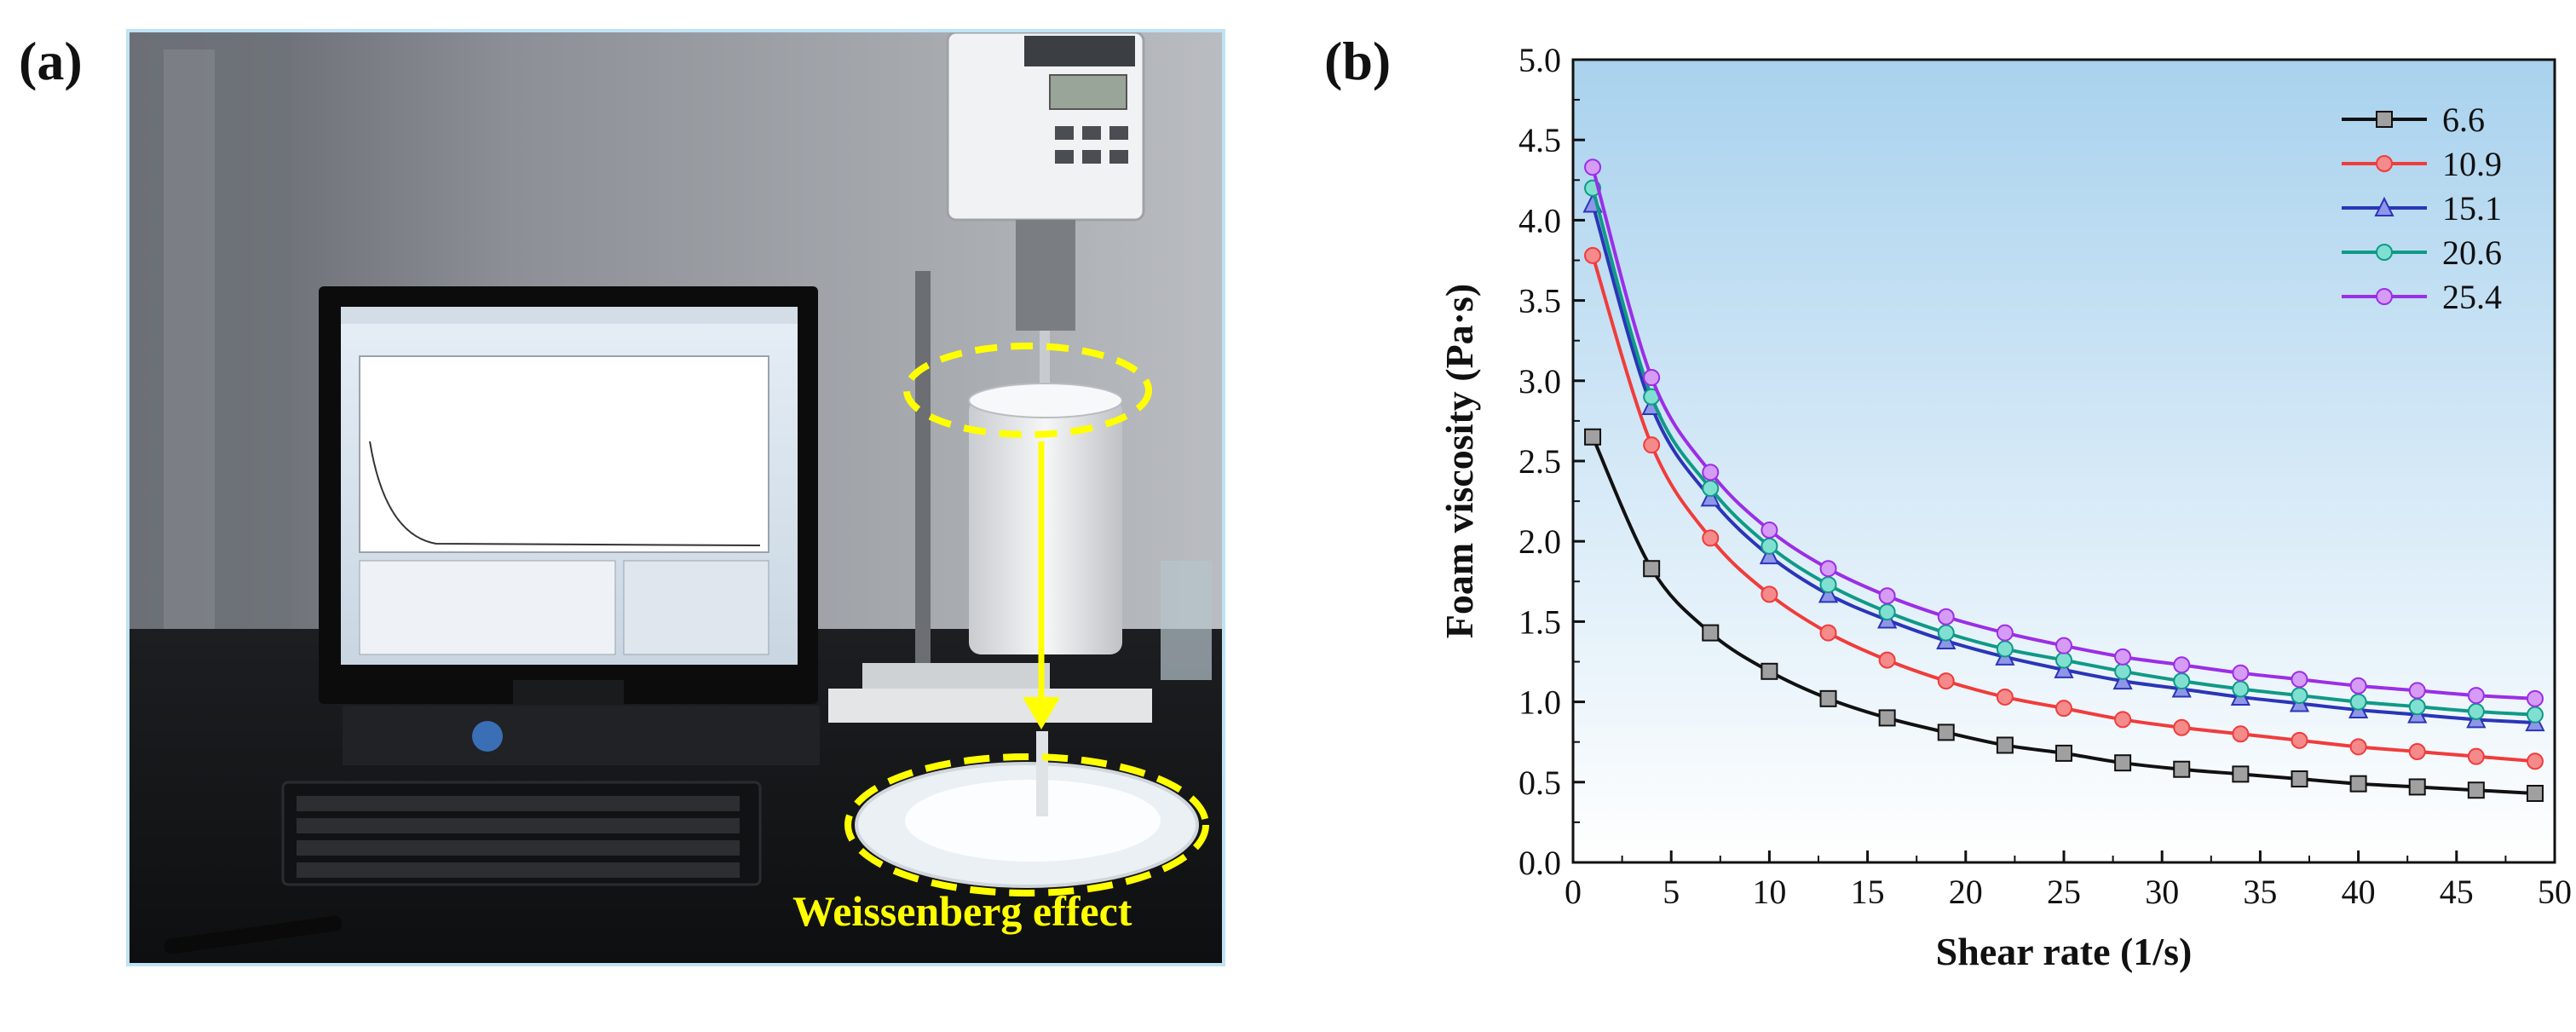  What do you see at coordinates (990, 706) in the screenshot?
I see `rheometer-base` at bounding box center [990, 706].